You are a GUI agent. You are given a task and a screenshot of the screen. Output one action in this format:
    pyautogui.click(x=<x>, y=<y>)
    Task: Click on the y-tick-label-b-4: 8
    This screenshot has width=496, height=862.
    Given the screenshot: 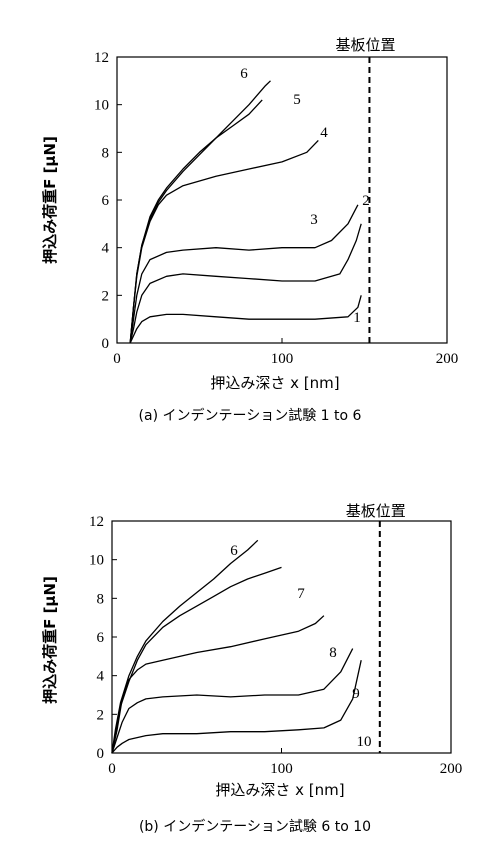 What is the action you would take?
    pyautogui.click(x=101, y=599)
    